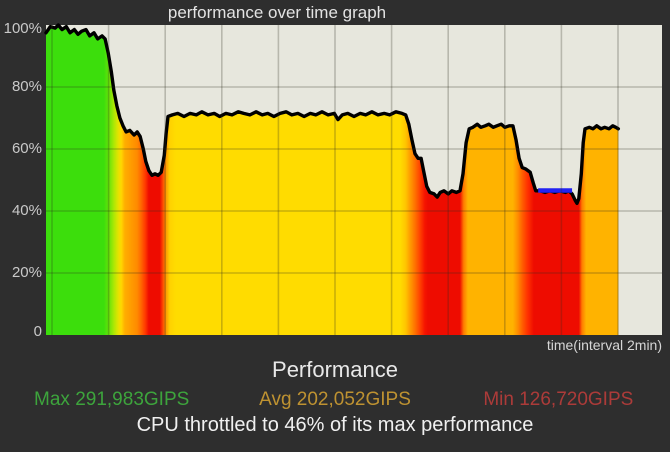 The height and width of the screenshot is (452, 670). Describe the element at coordinates (26, 86) in the screenshot. I see `y-axis-tick-label: 80%` at that location.